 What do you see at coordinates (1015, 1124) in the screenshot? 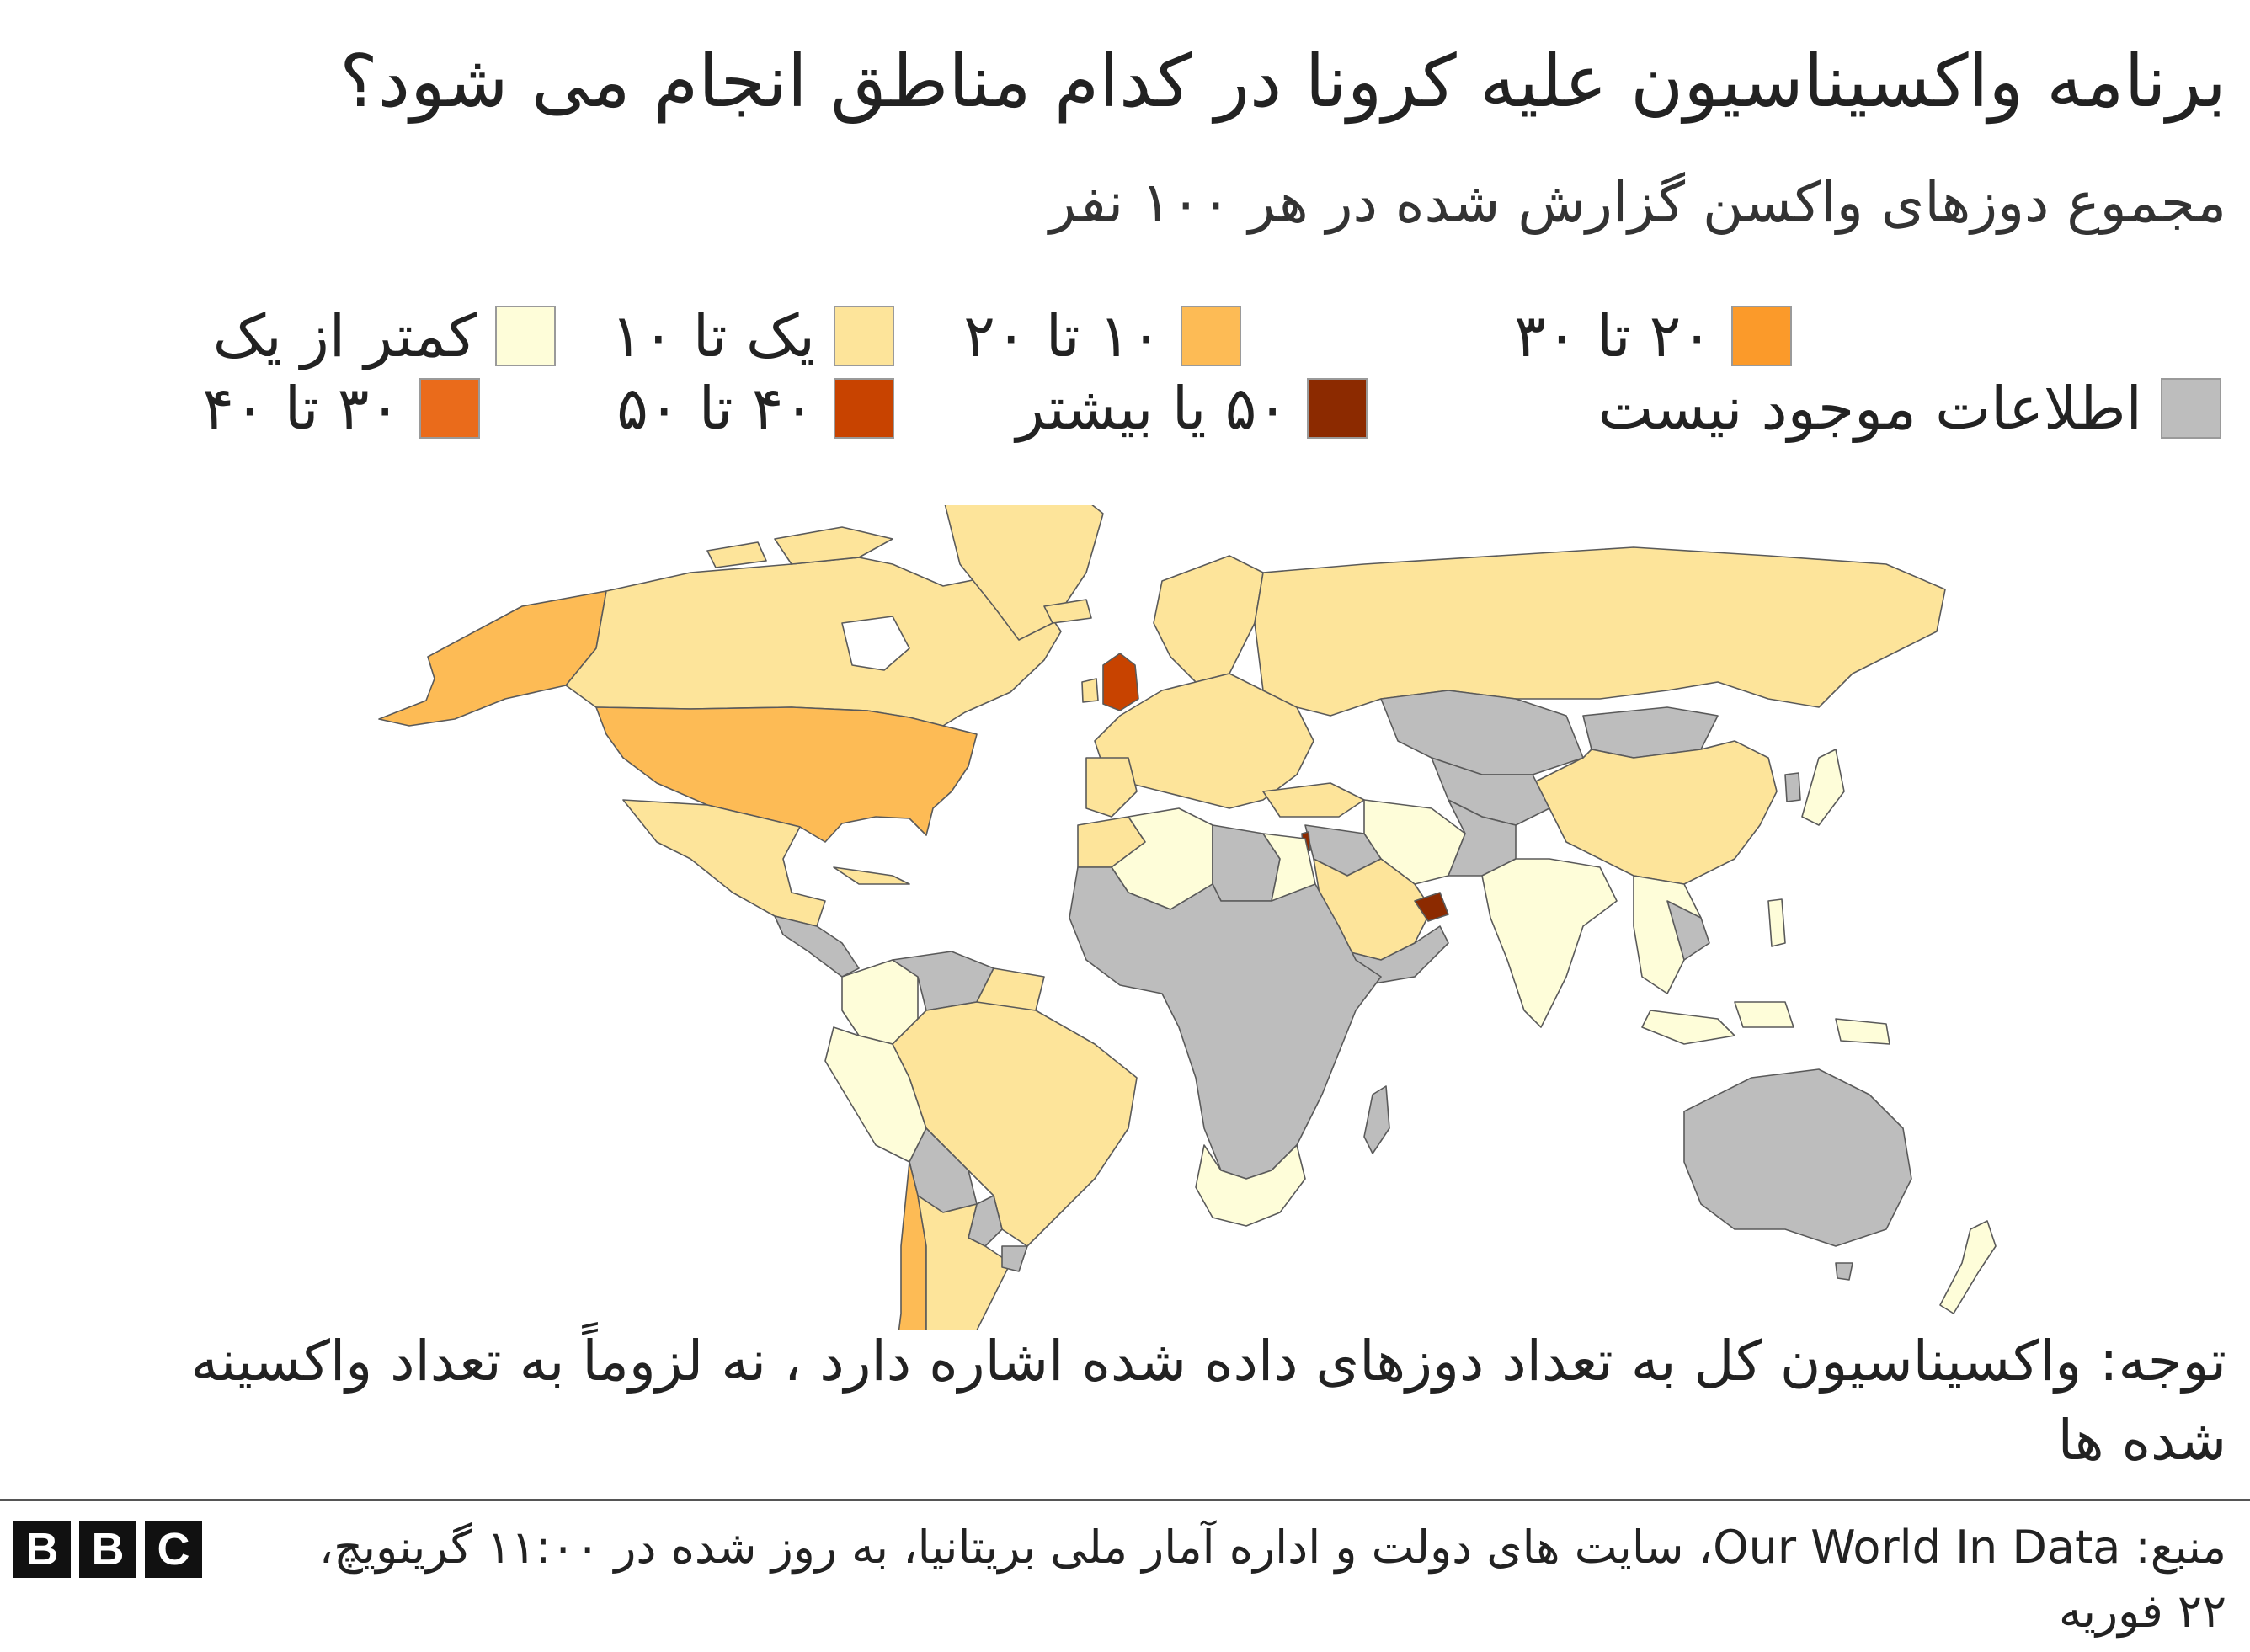
I see `region-brazil` at bounding box center [1015, 1124].